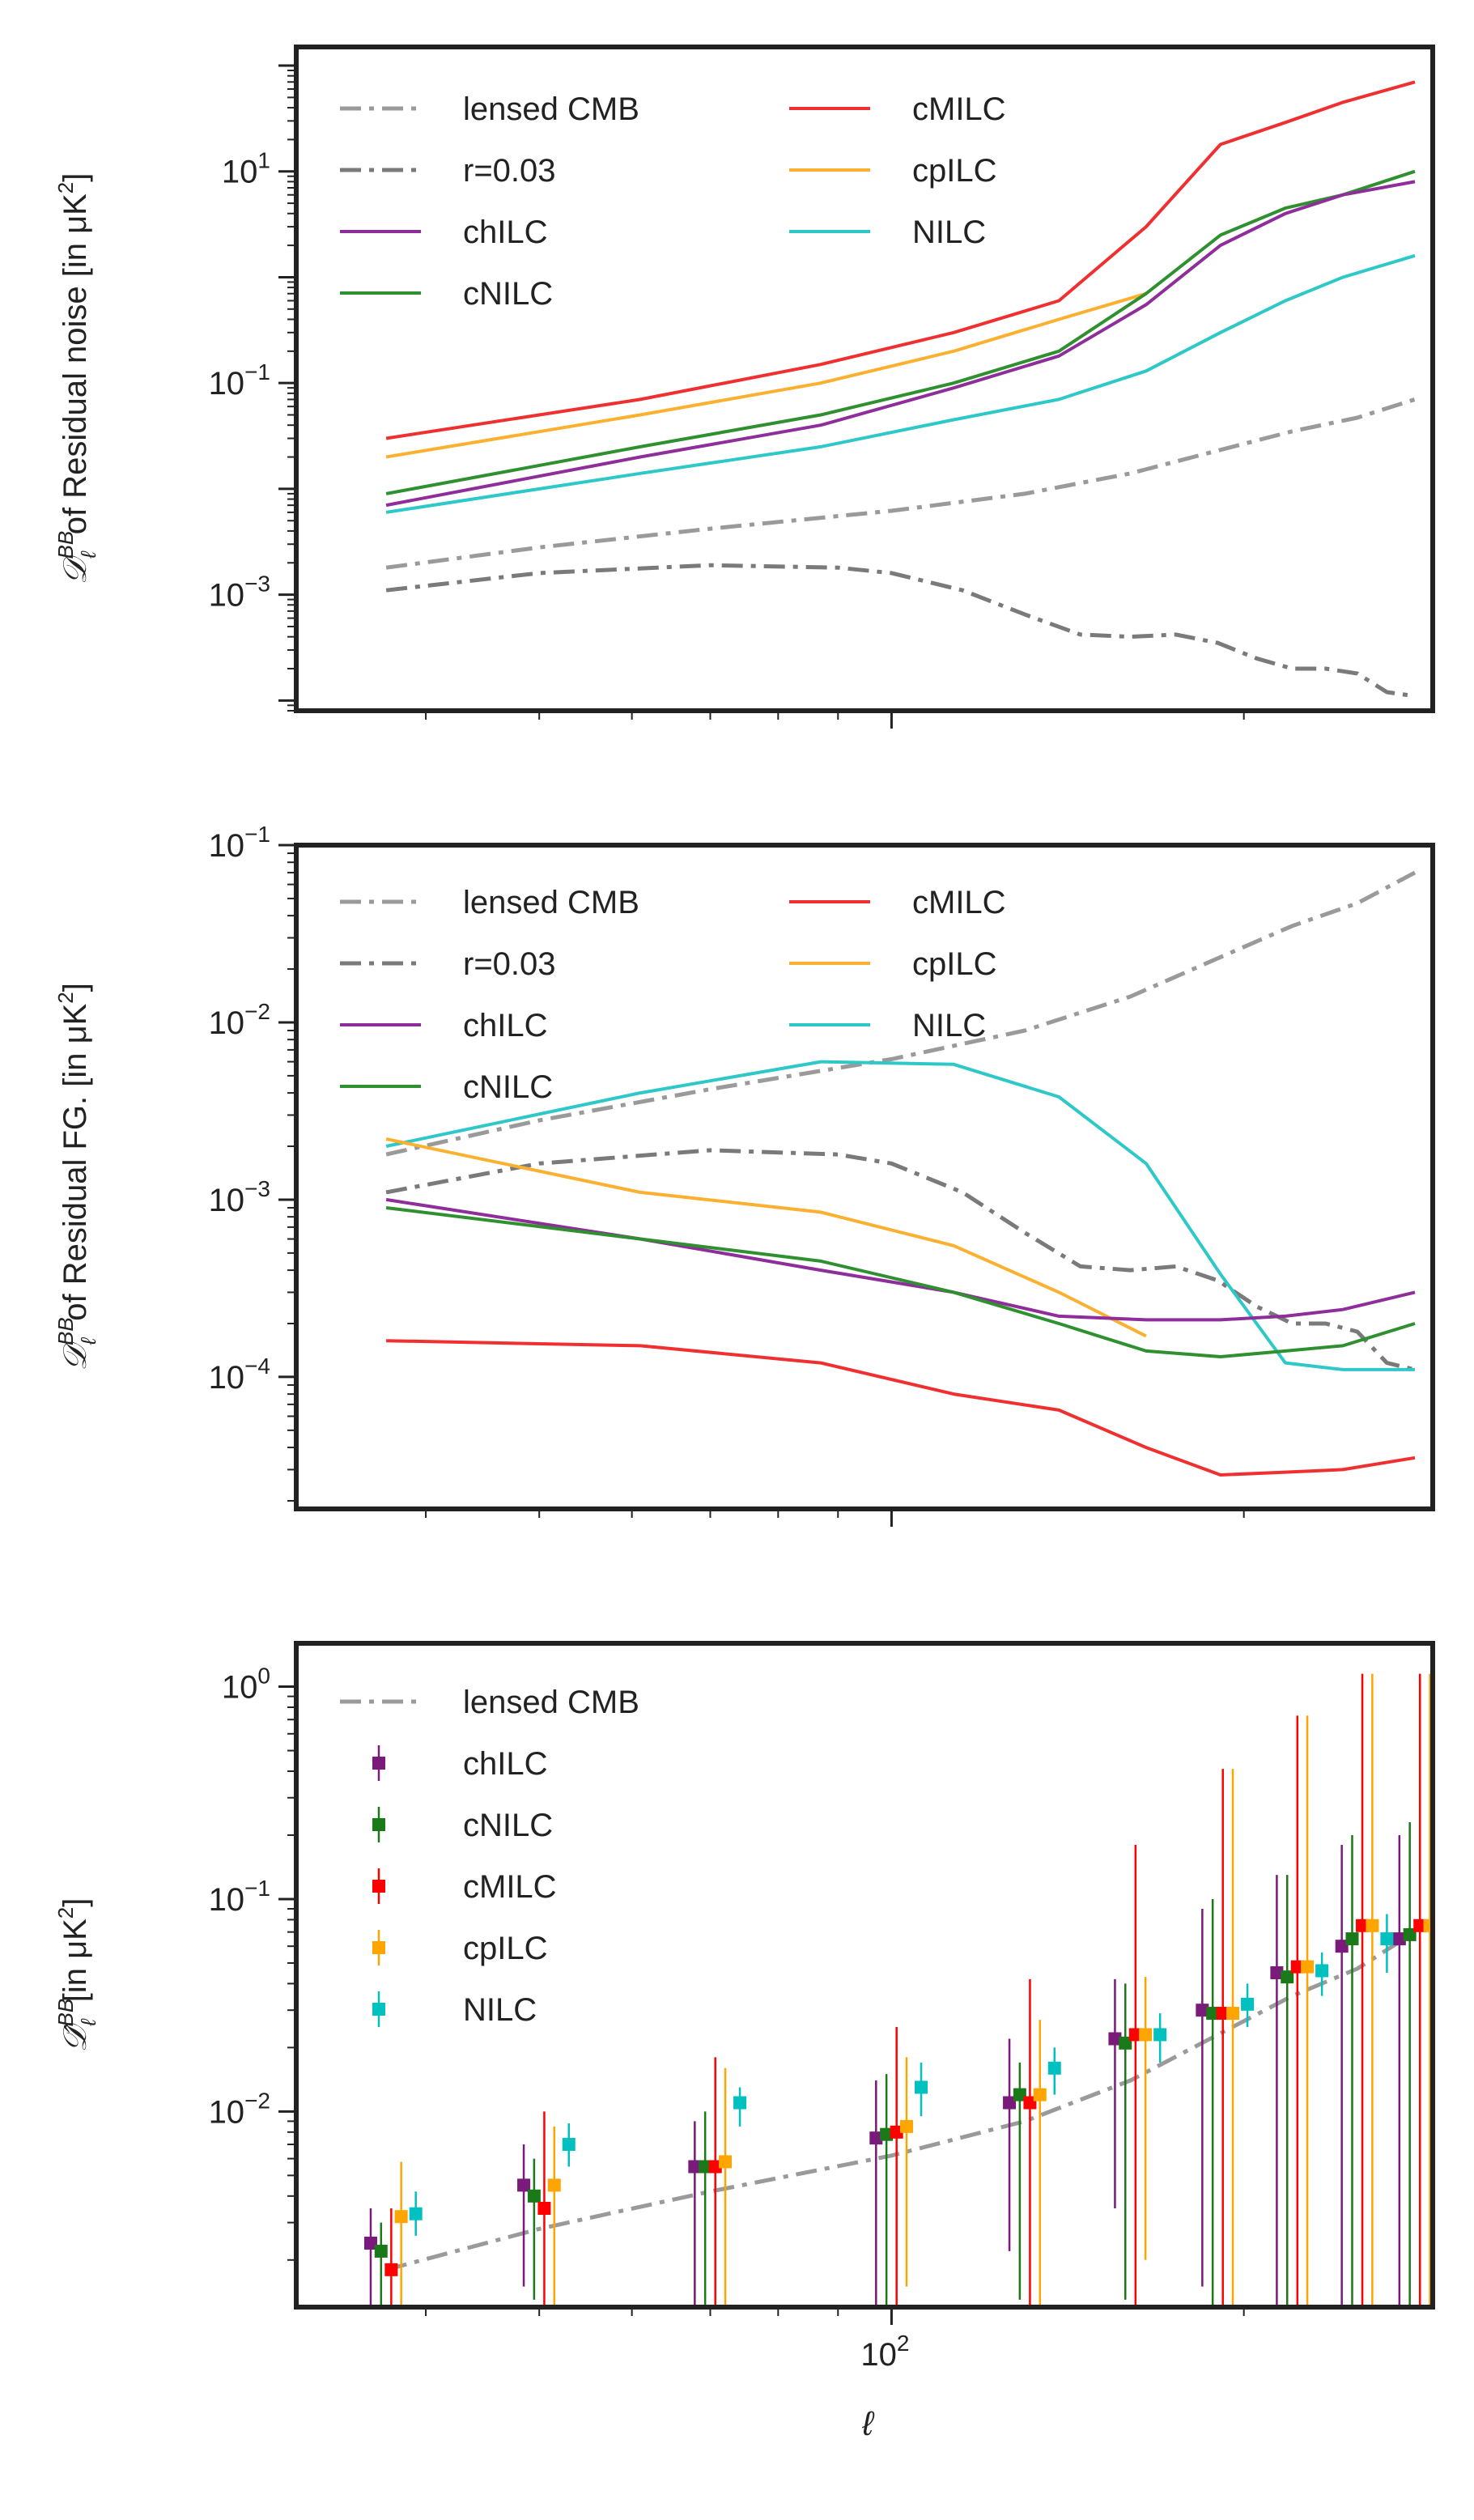  What do you see at coordinates (246, 169) in the screenshot?
I see `y-tick-label: 10¹` at bounding box center [246, 169].